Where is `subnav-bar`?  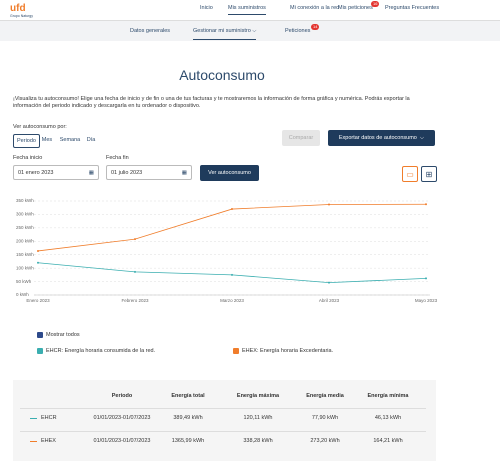 subnav-bar is located at coordinates (250, 30).